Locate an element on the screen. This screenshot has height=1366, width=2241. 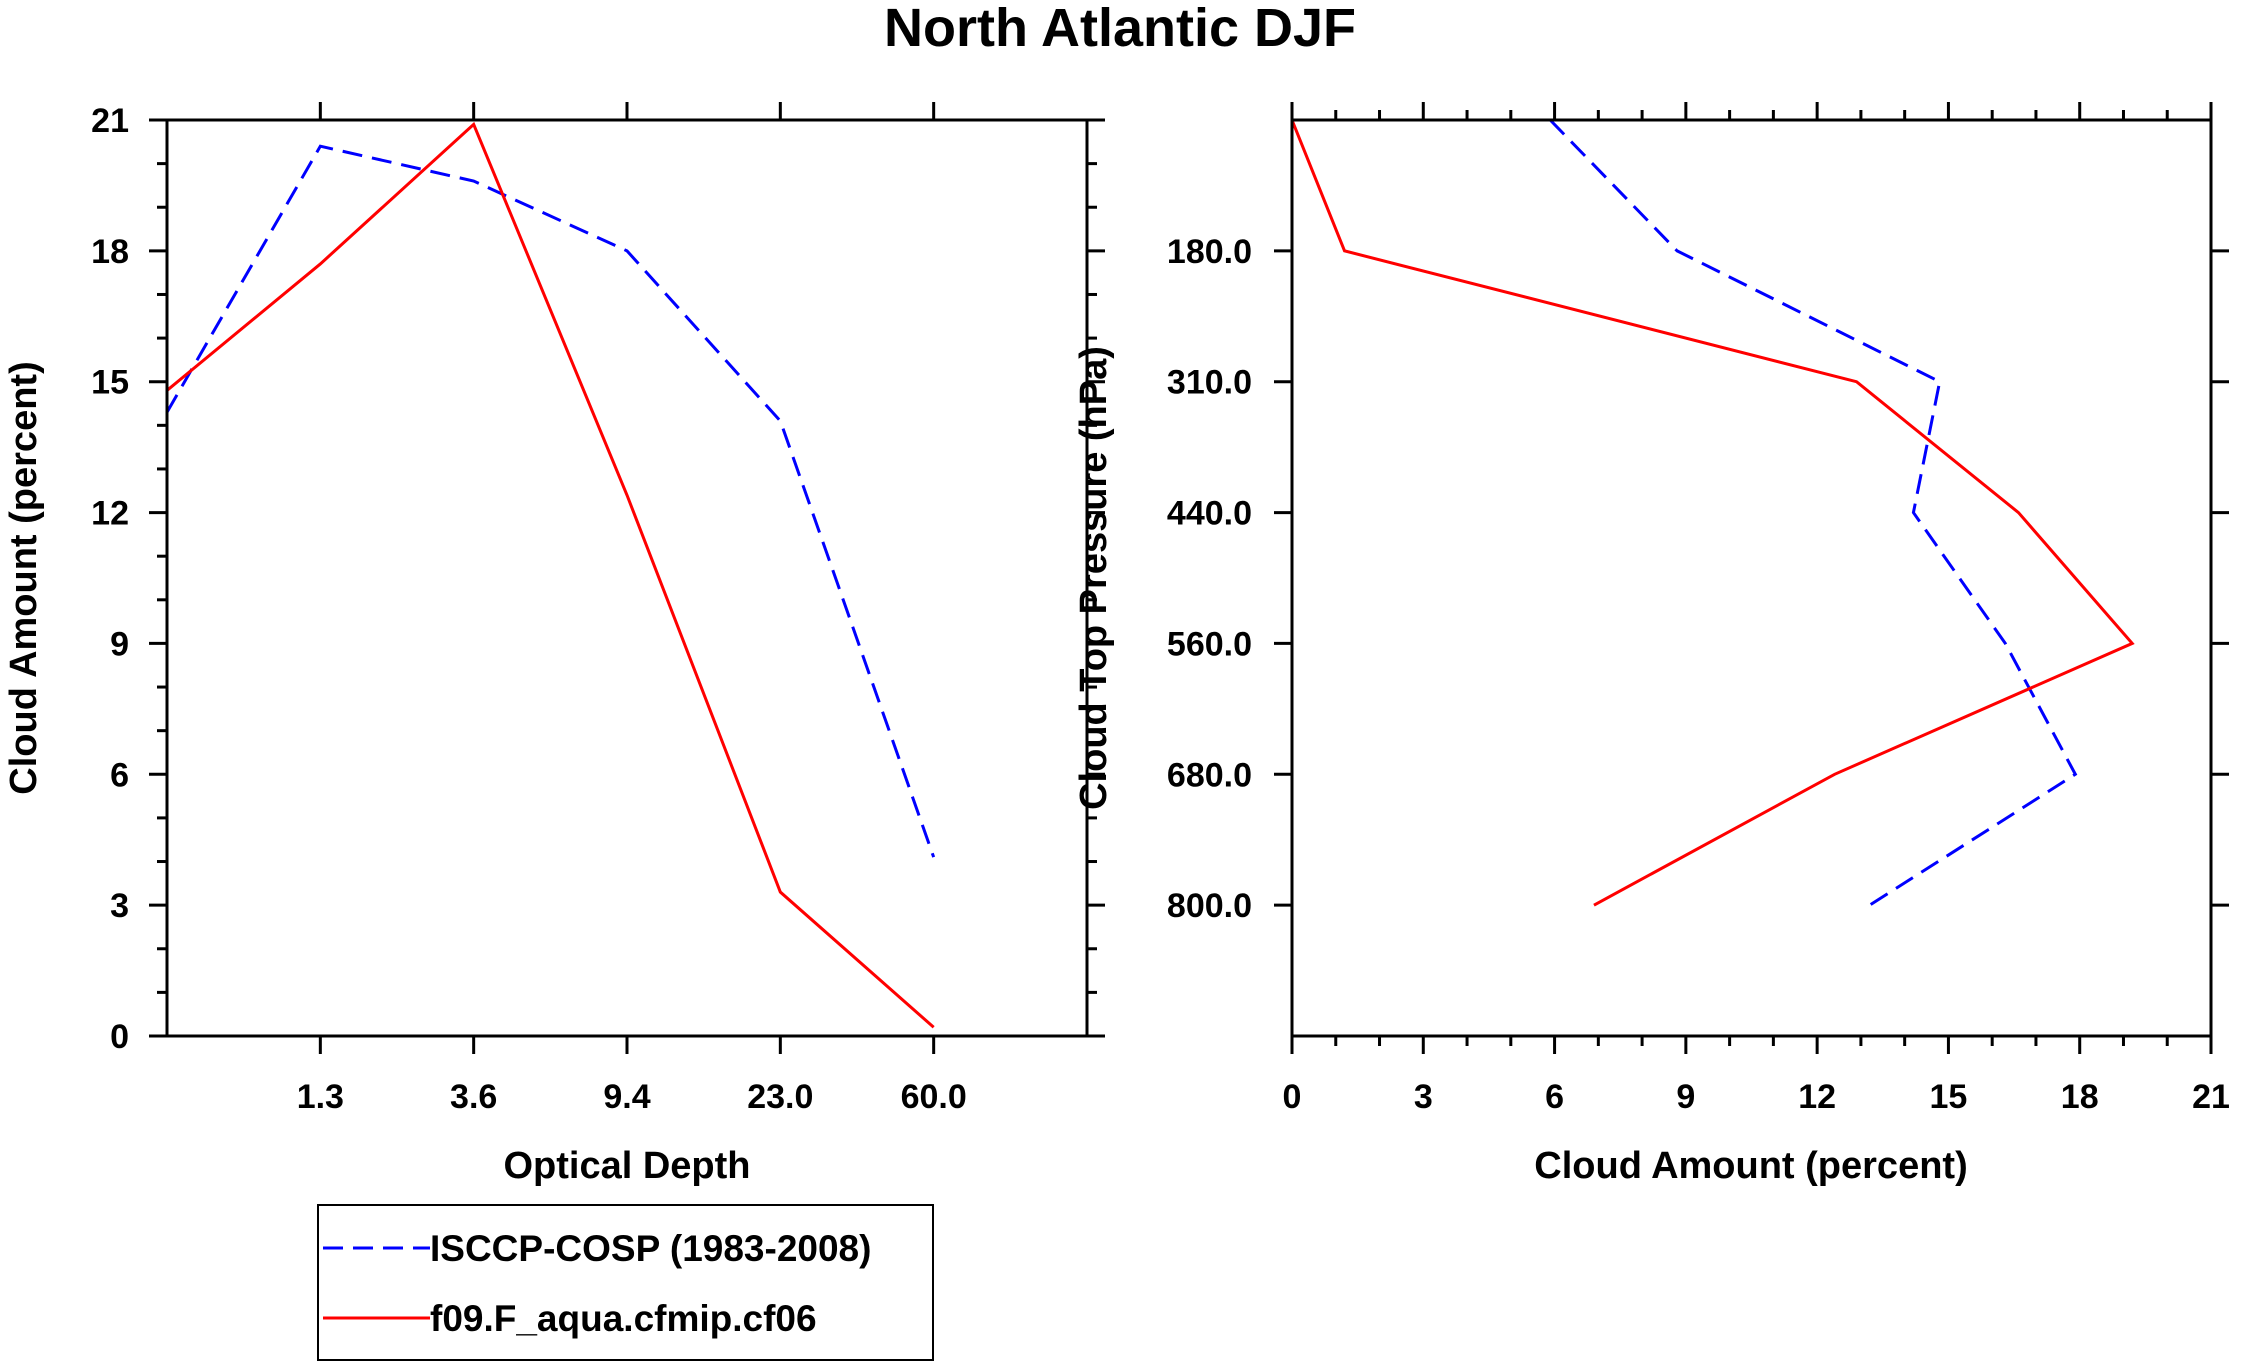
right-x-tick-label: 12 is located at coordinates (1817, 1097).